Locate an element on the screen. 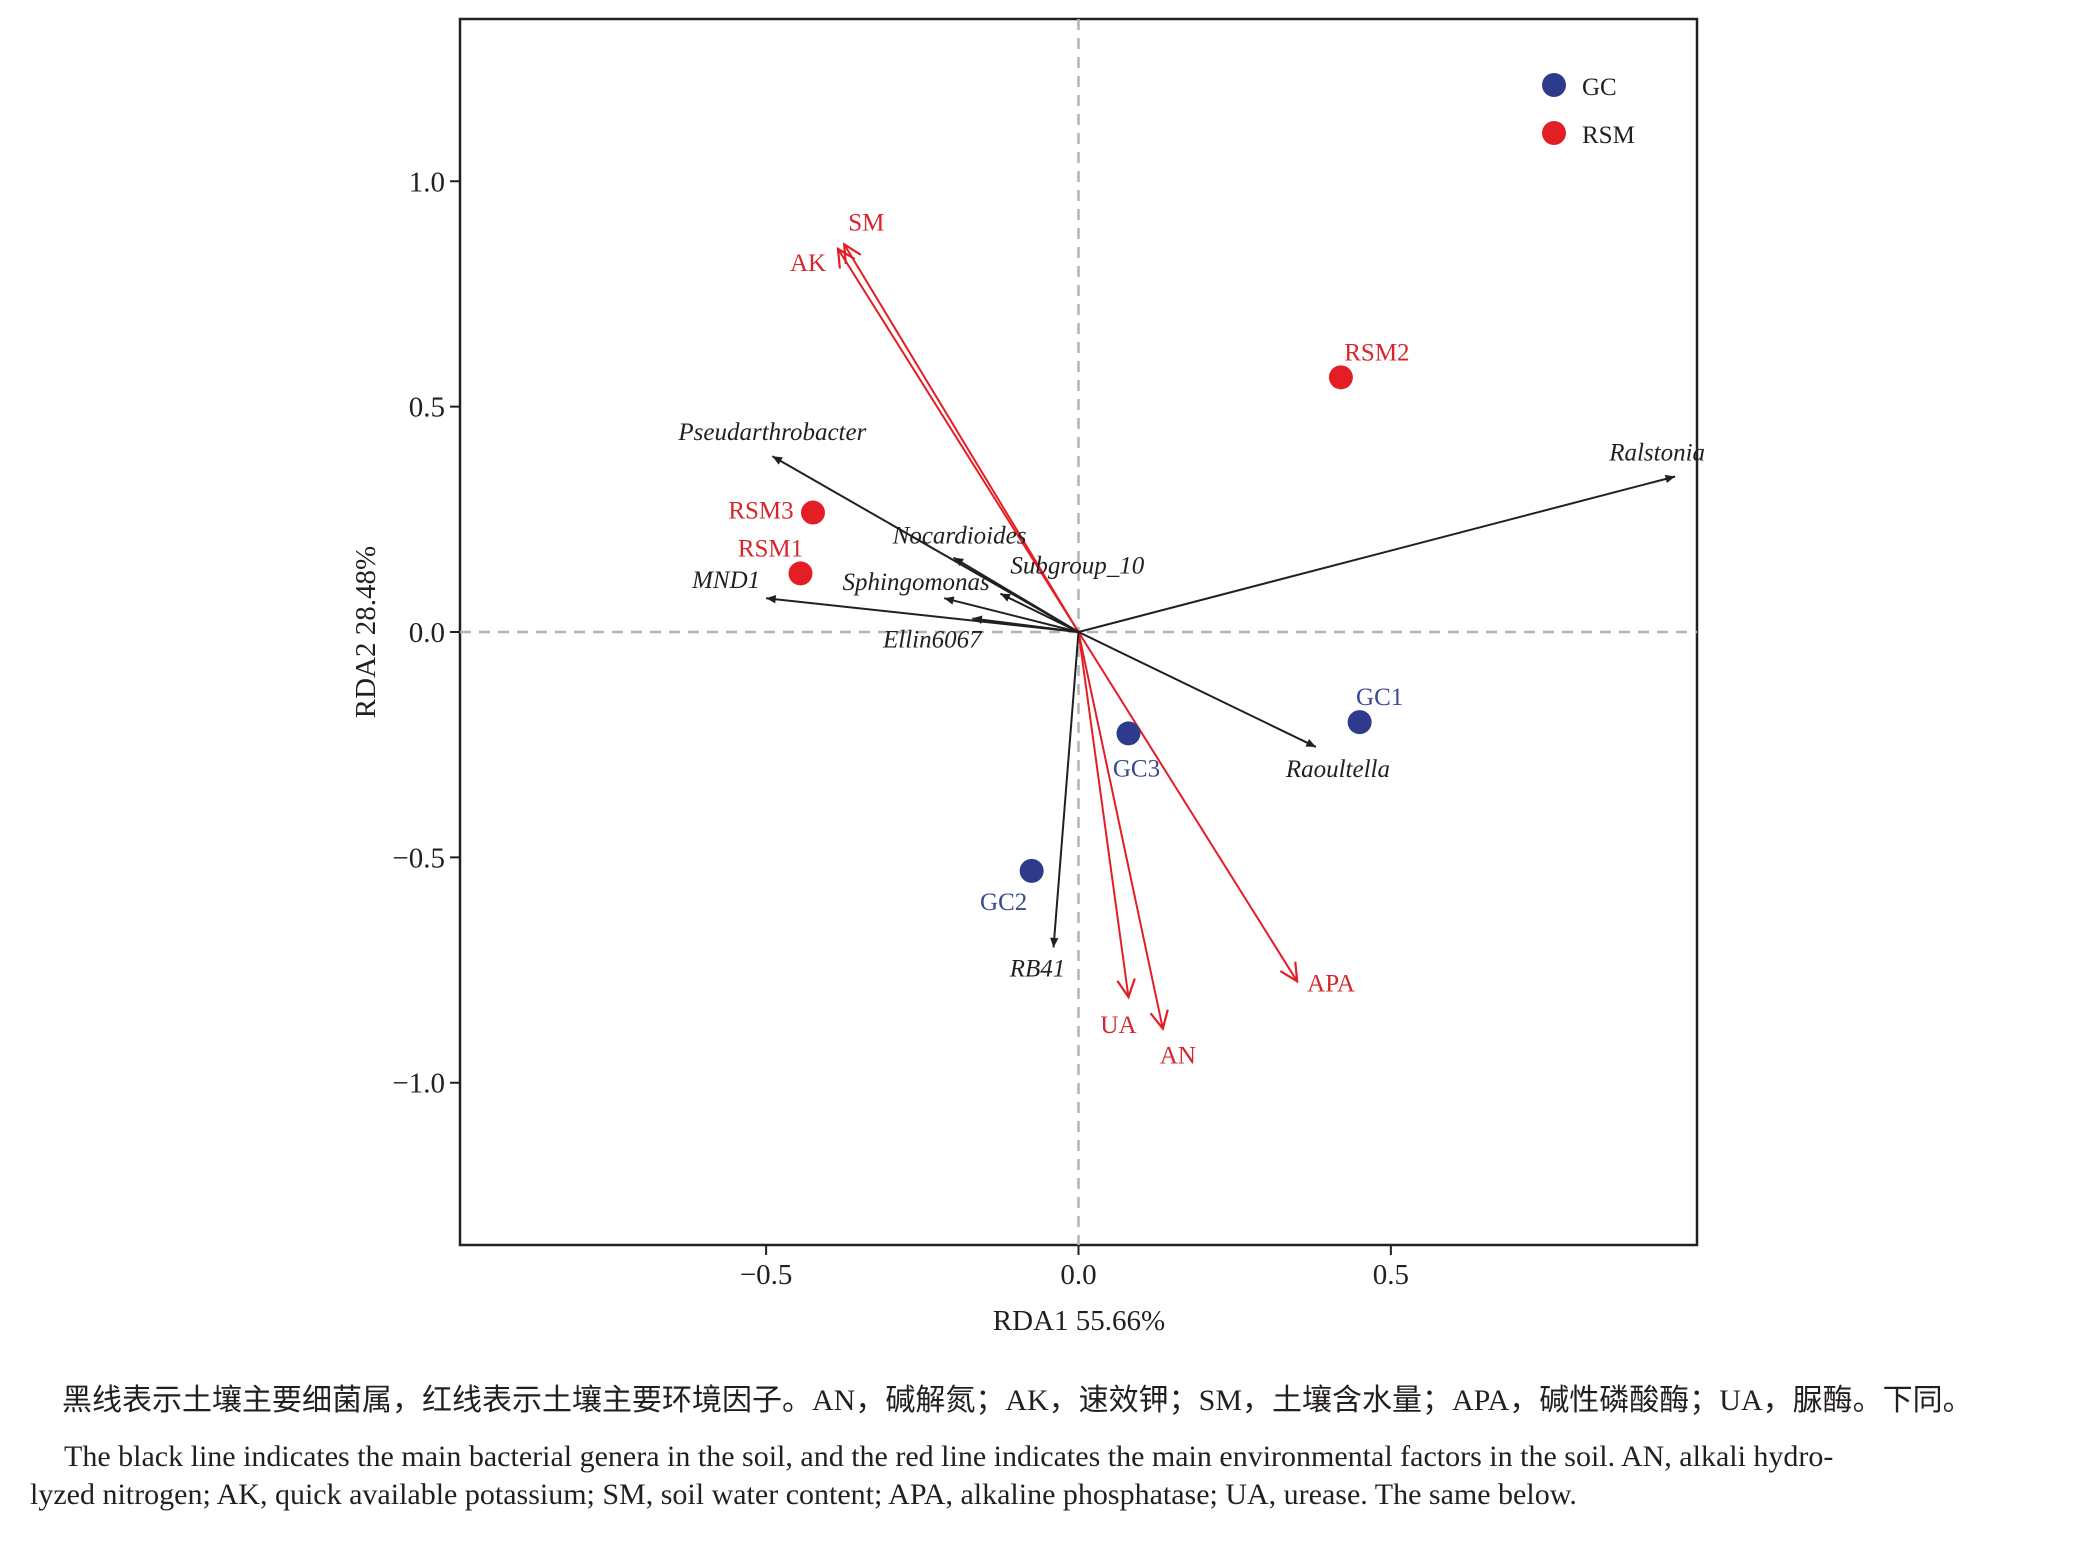  genus-arrow-nocardioides is located at coordinates (1016, 594).